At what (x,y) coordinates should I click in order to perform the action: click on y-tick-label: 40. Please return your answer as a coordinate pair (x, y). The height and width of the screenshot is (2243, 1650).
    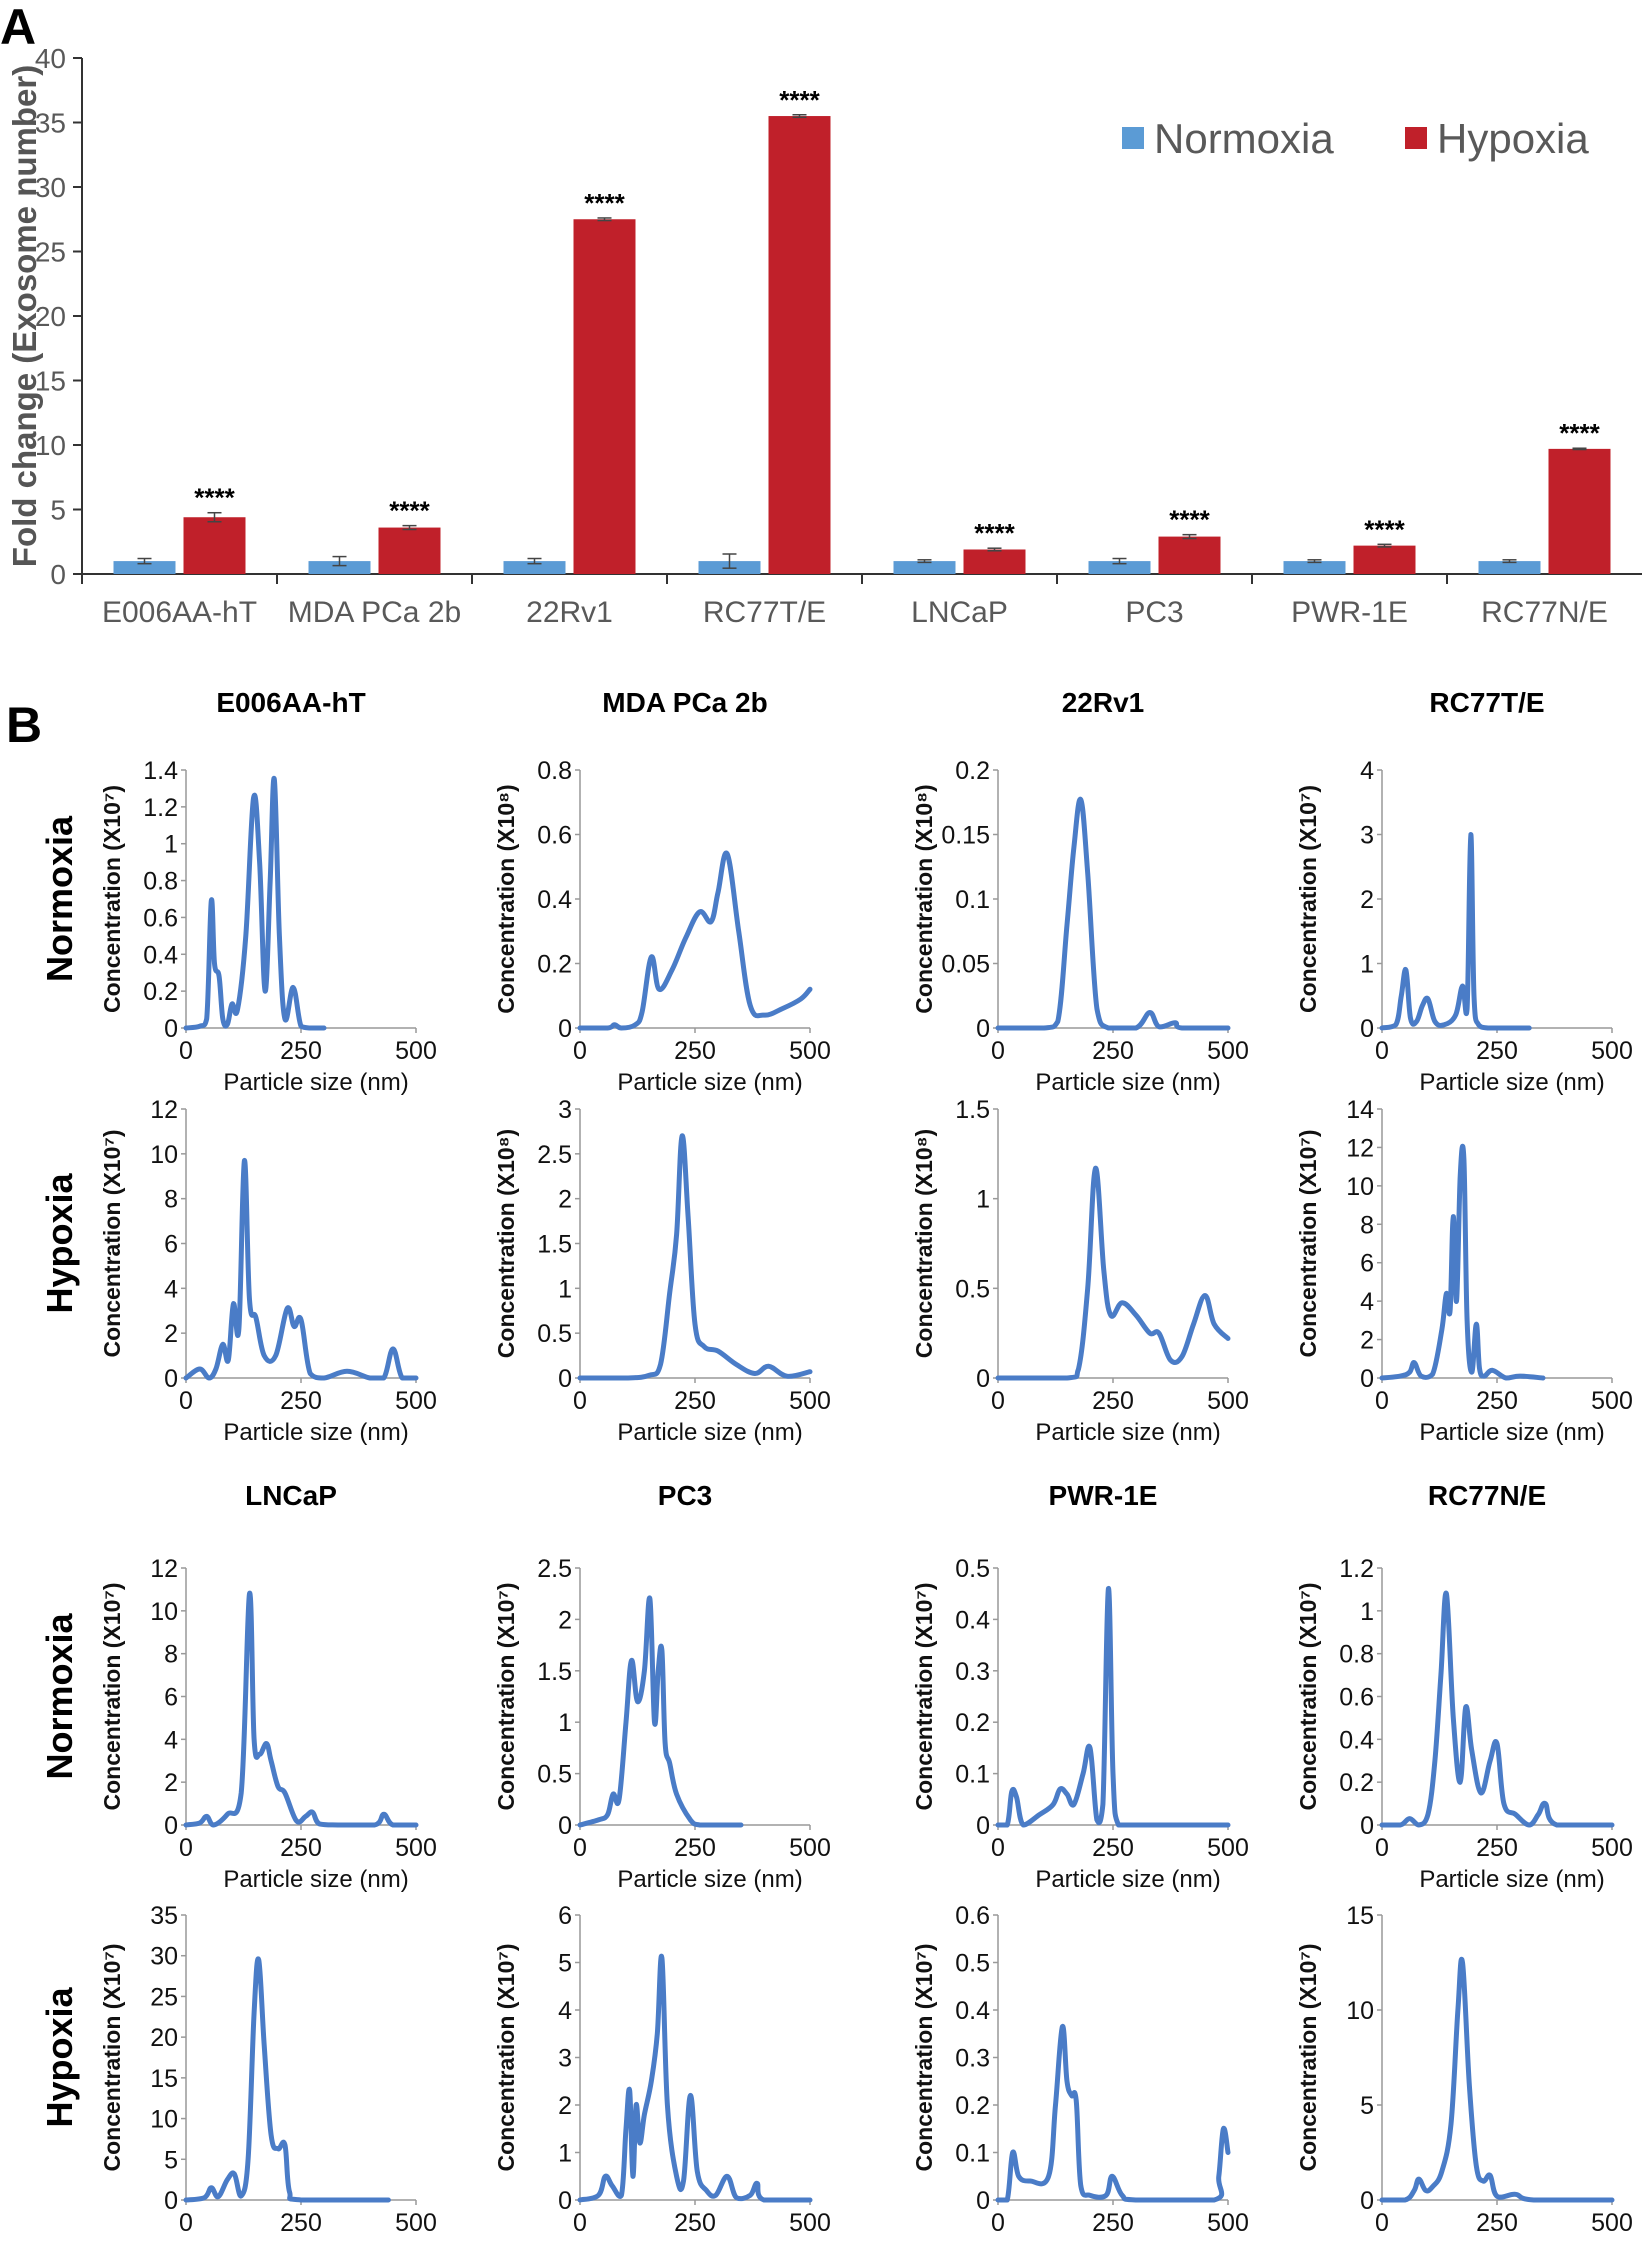
    Looking at the image, I should click on (50, 58).